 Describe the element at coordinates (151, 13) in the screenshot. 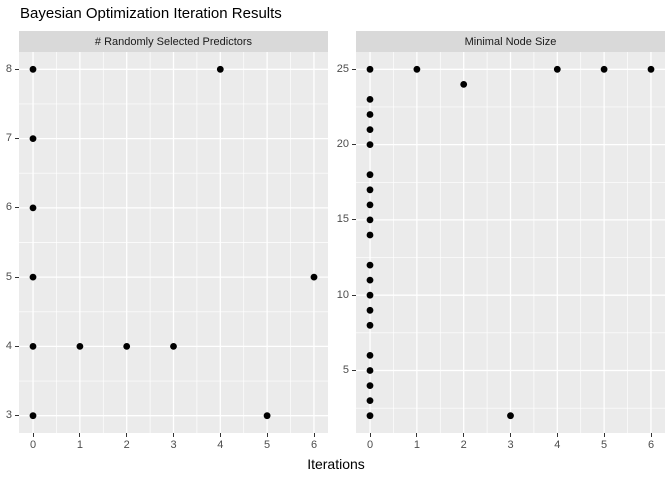

I see `plot-title: Bayesian Optimization Iteration Results` at that location.